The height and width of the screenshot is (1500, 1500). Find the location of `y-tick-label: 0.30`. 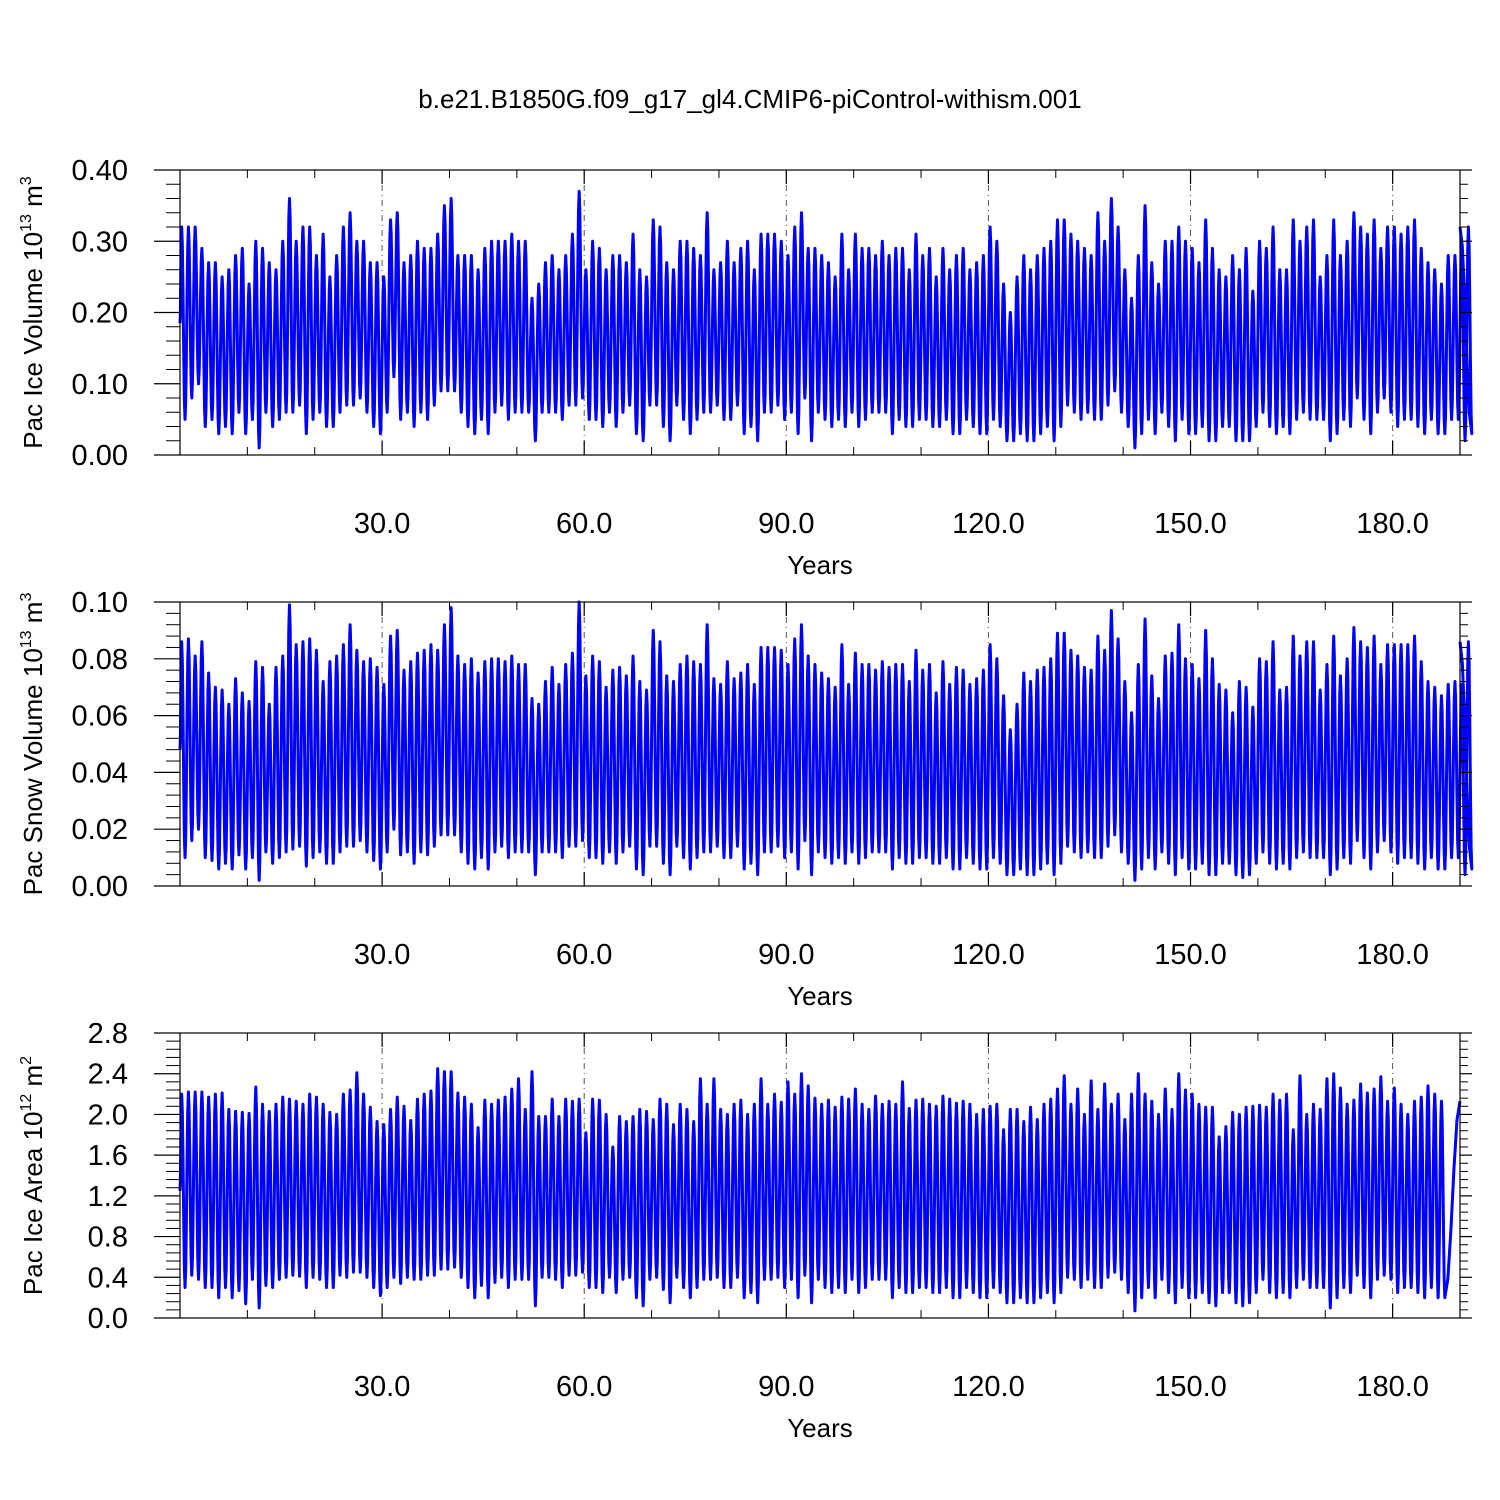

y-tick-label: 0.30 is located at coordinates (100, 242).